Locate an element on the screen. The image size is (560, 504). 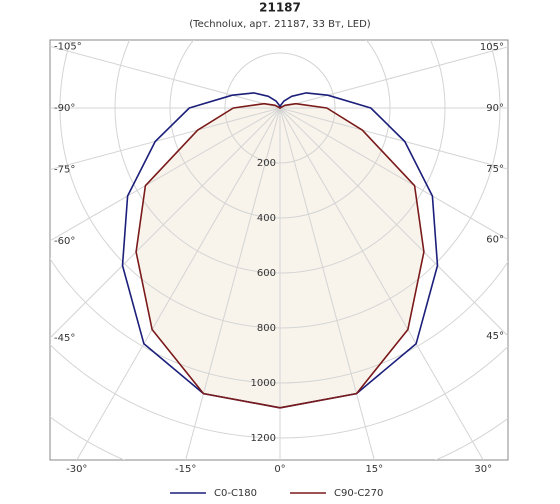
angle-tick-label: 90° is located at coordinates (495, 108).